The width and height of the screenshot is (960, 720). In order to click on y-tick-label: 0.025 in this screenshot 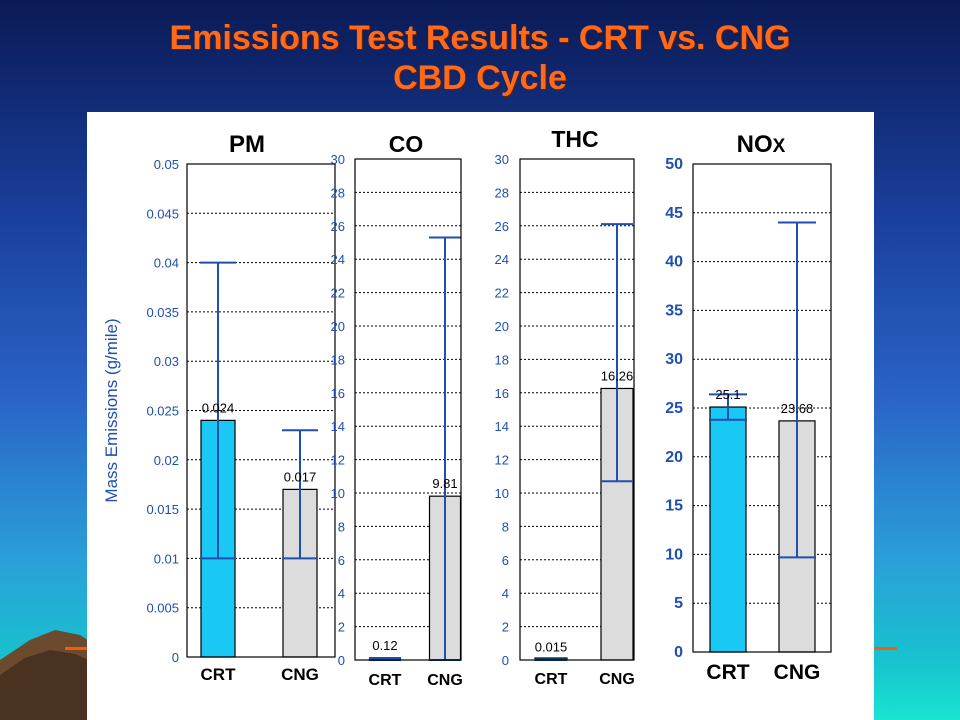, I will do `click(162, 411)`.